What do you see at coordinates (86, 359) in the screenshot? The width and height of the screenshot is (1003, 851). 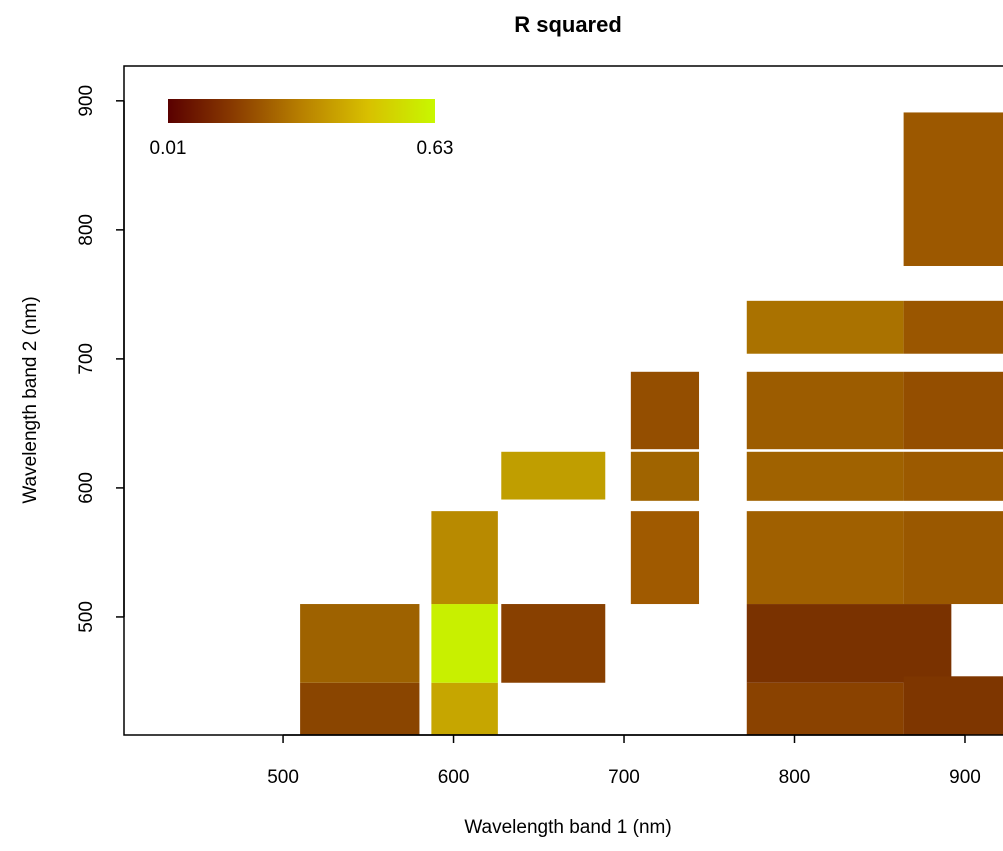 I see `y-tick-label: 700` at bounding box center [86, 359].